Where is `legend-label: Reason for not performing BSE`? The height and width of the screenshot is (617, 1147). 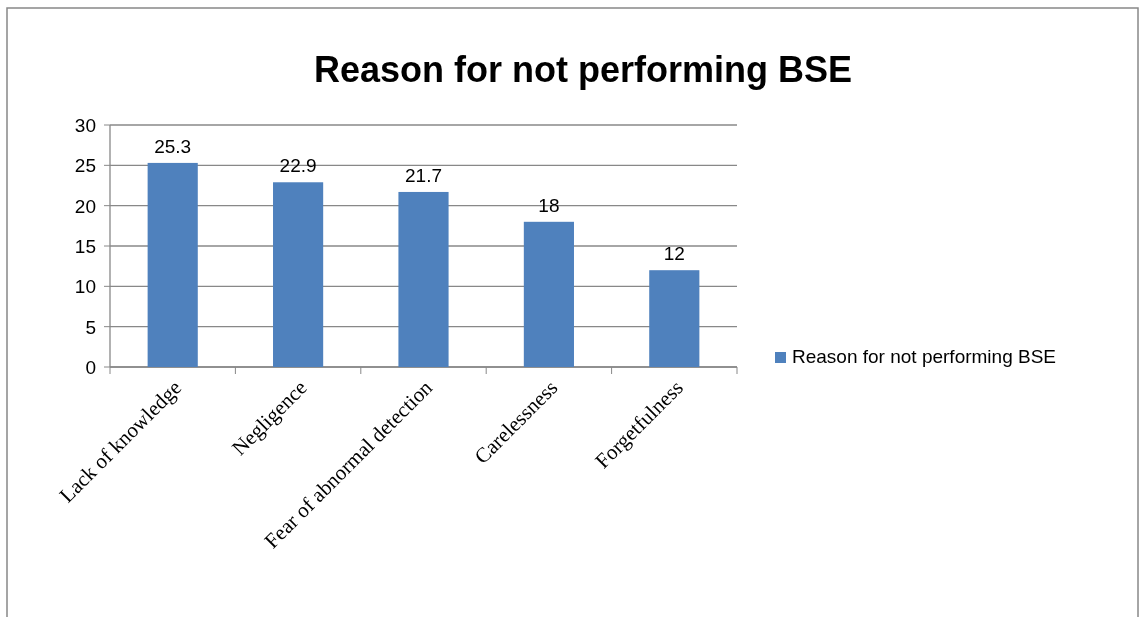 legend-label: Reason for not performing BSE is located at coordinates (924, 356).